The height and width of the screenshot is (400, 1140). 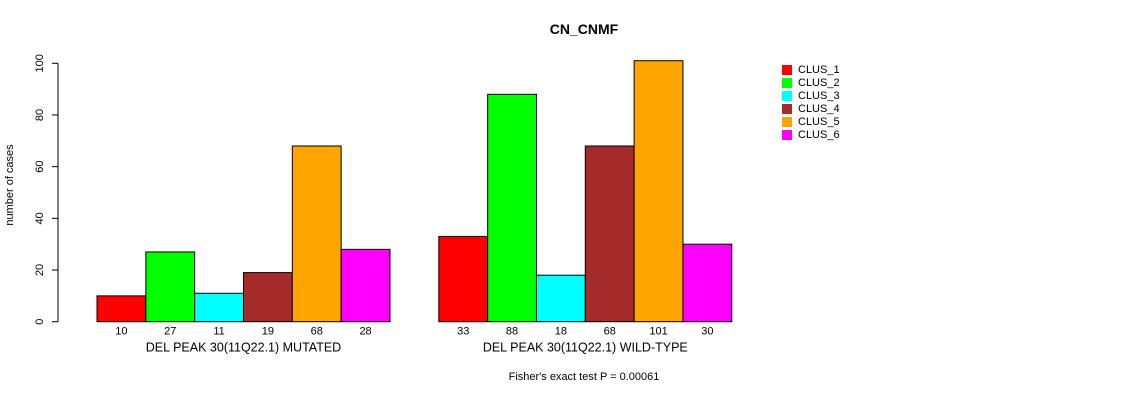 I want to click on bar-value-label: 28, so click(x=365, y=332).